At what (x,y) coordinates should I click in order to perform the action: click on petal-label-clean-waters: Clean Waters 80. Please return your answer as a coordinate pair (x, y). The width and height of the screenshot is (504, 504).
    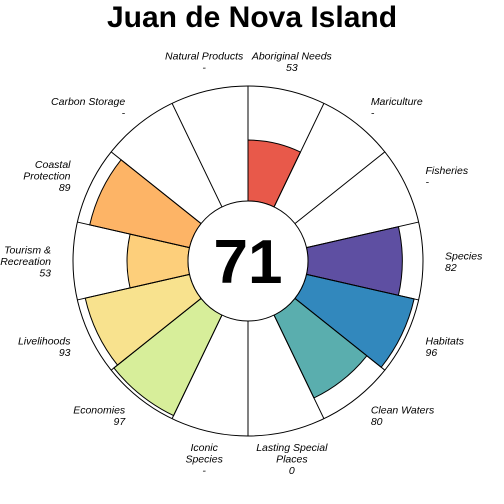
    Looking at the image, I should click on (403, 416).